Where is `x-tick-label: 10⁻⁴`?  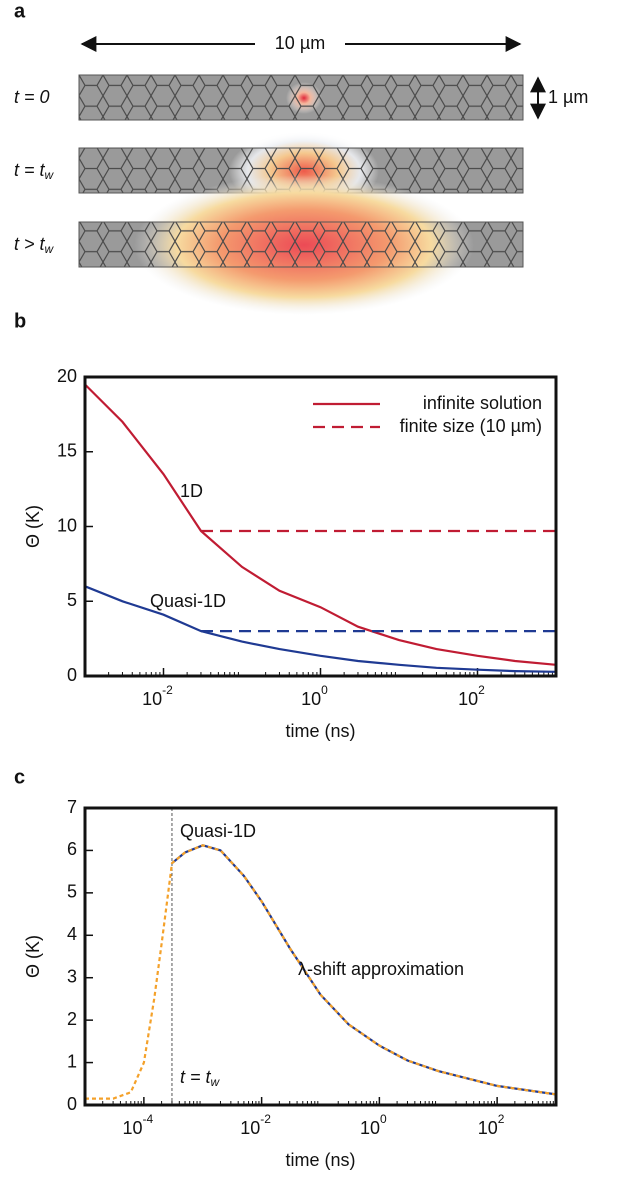
x-tick-label: 10⁻⁴ is located at coordinates (138, 1125).